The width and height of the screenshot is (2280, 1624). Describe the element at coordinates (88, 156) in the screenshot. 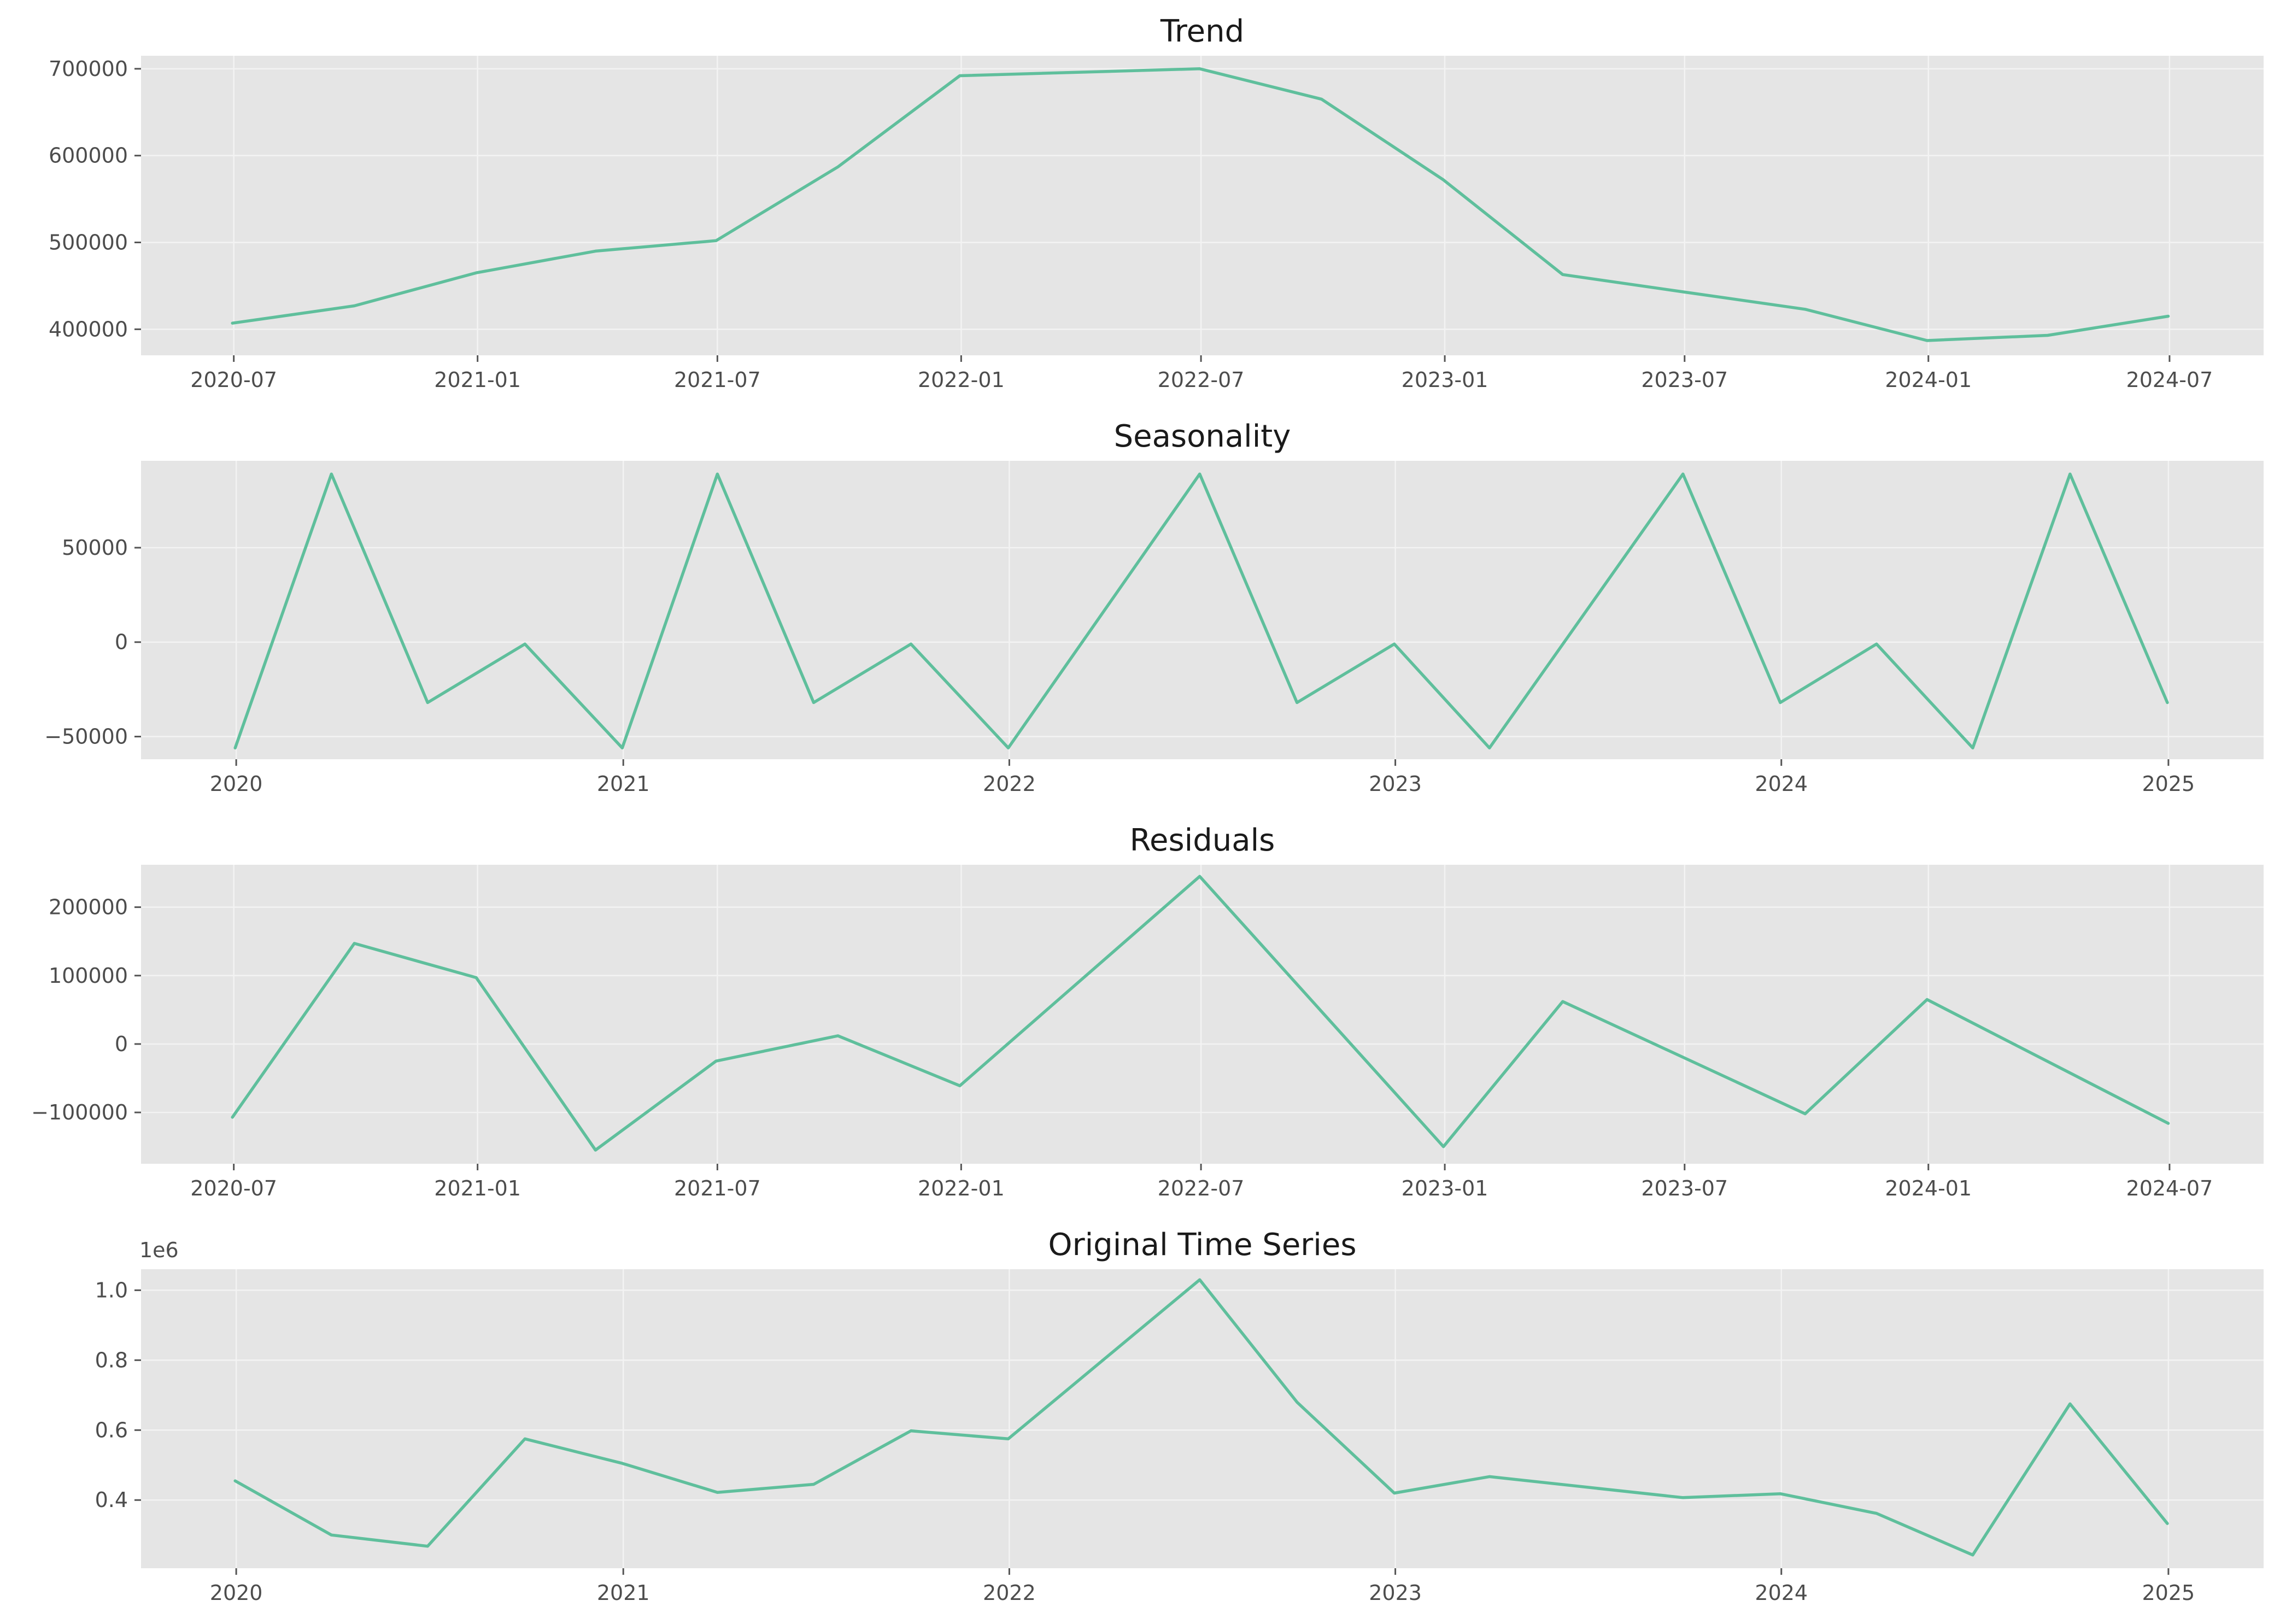

I see `trend-y-tick-label: 600000` at that location.